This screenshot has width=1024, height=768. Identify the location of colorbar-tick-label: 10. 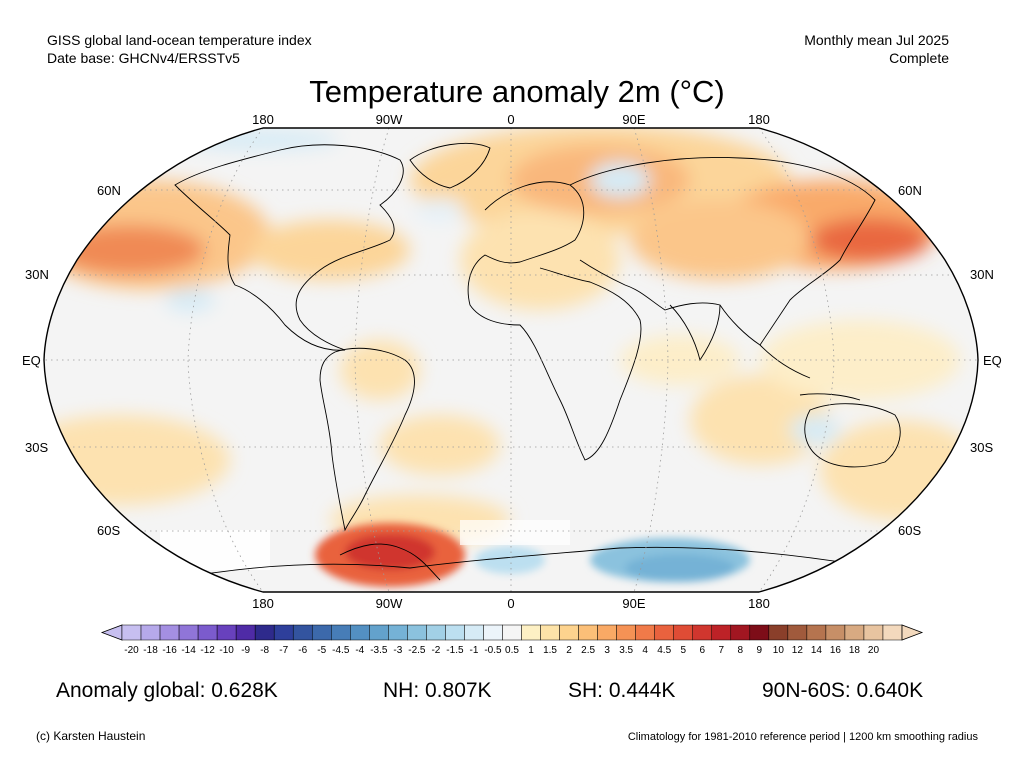
(778, 650).